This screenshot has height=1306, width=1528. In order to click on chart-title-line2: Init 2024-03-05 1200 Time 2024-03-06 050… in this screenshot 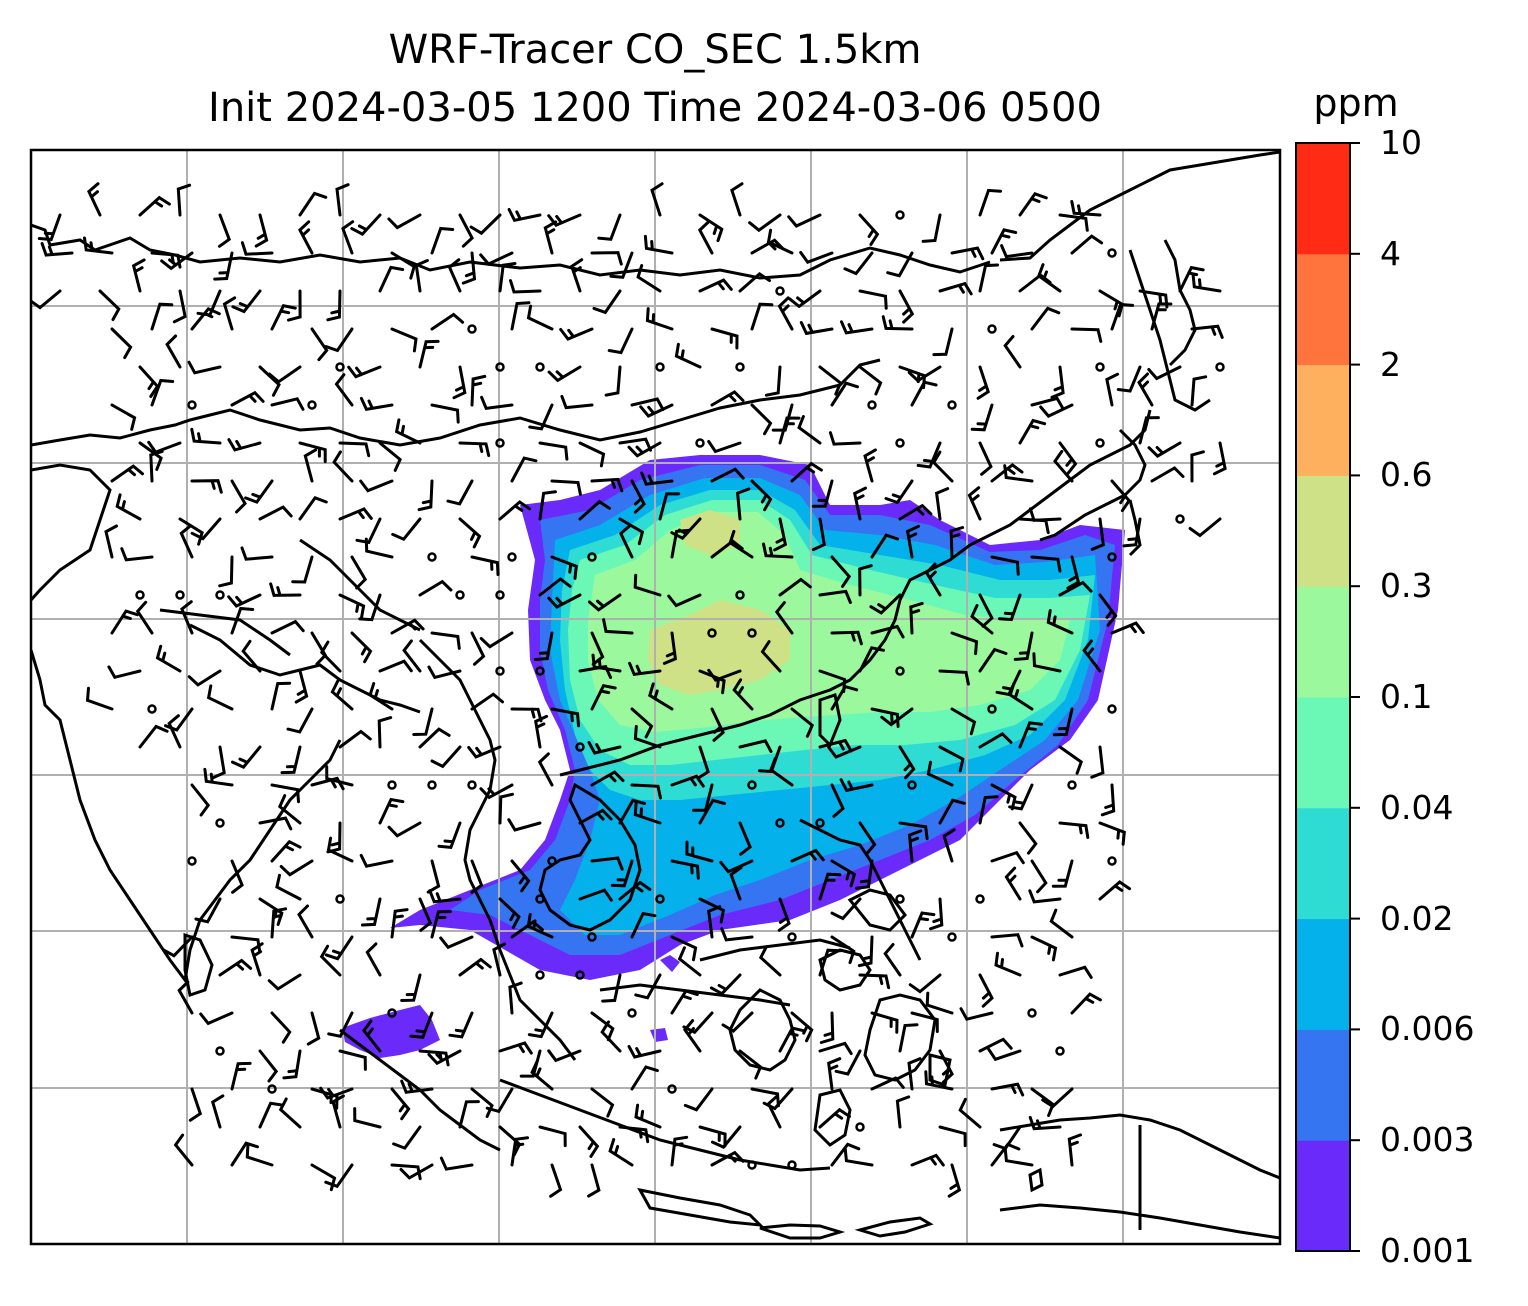, I will do `click(655, 108)`.